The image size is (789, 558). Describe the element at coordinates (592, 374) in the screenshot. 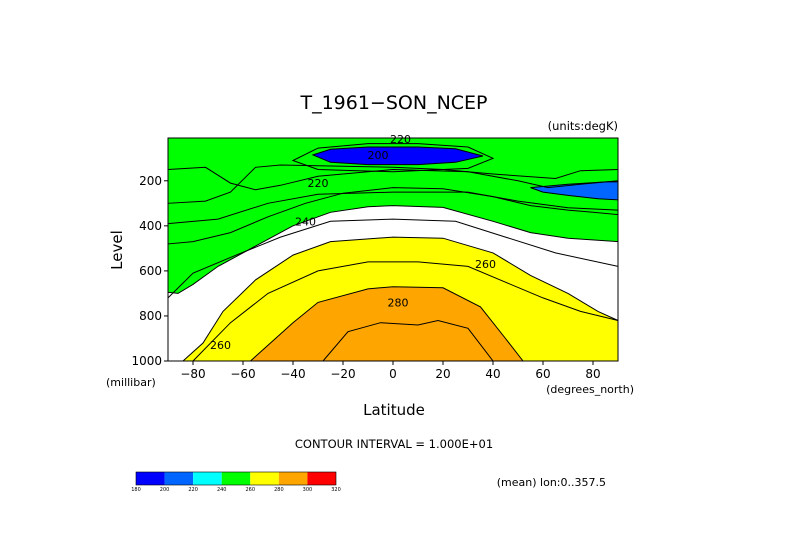

I see `x-tick-label: 80` at that location.